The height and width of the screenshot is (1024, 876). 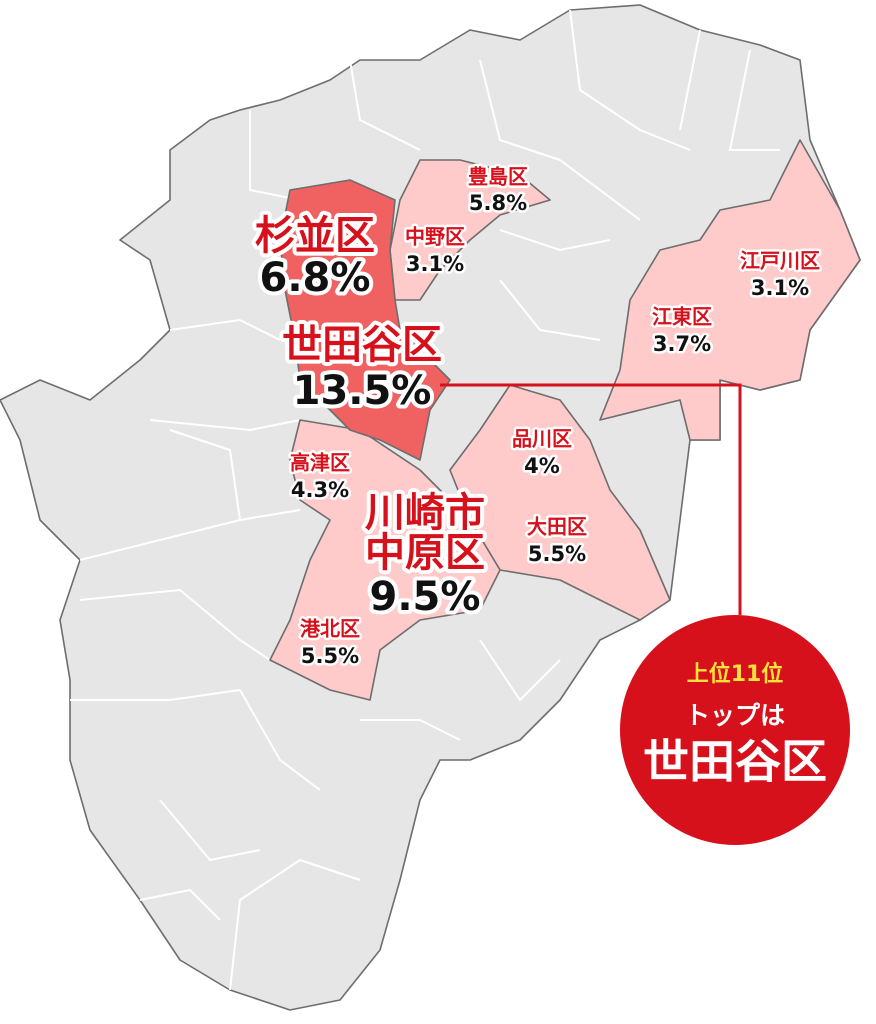 I want to click on region-share: 9.5%, so click(x=425, y=597).